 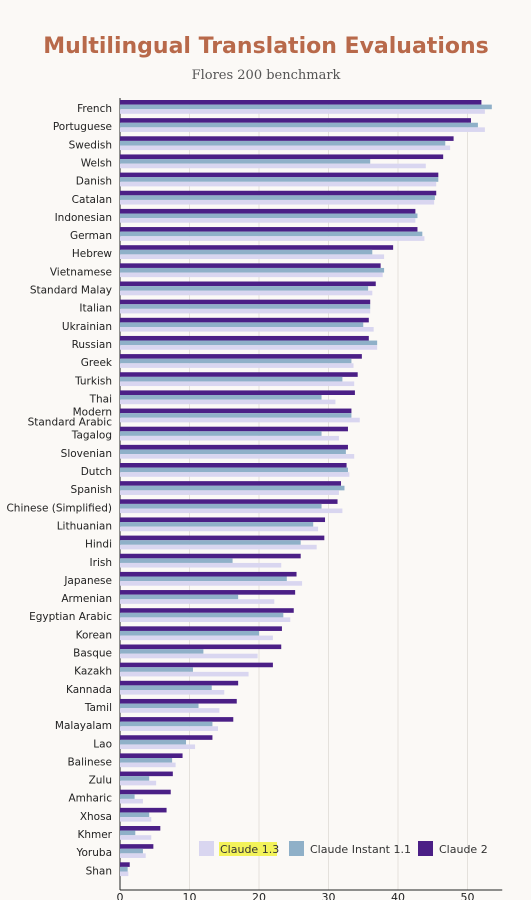 I want to click on category-label: Kazakh, so click(x=93, y=672).